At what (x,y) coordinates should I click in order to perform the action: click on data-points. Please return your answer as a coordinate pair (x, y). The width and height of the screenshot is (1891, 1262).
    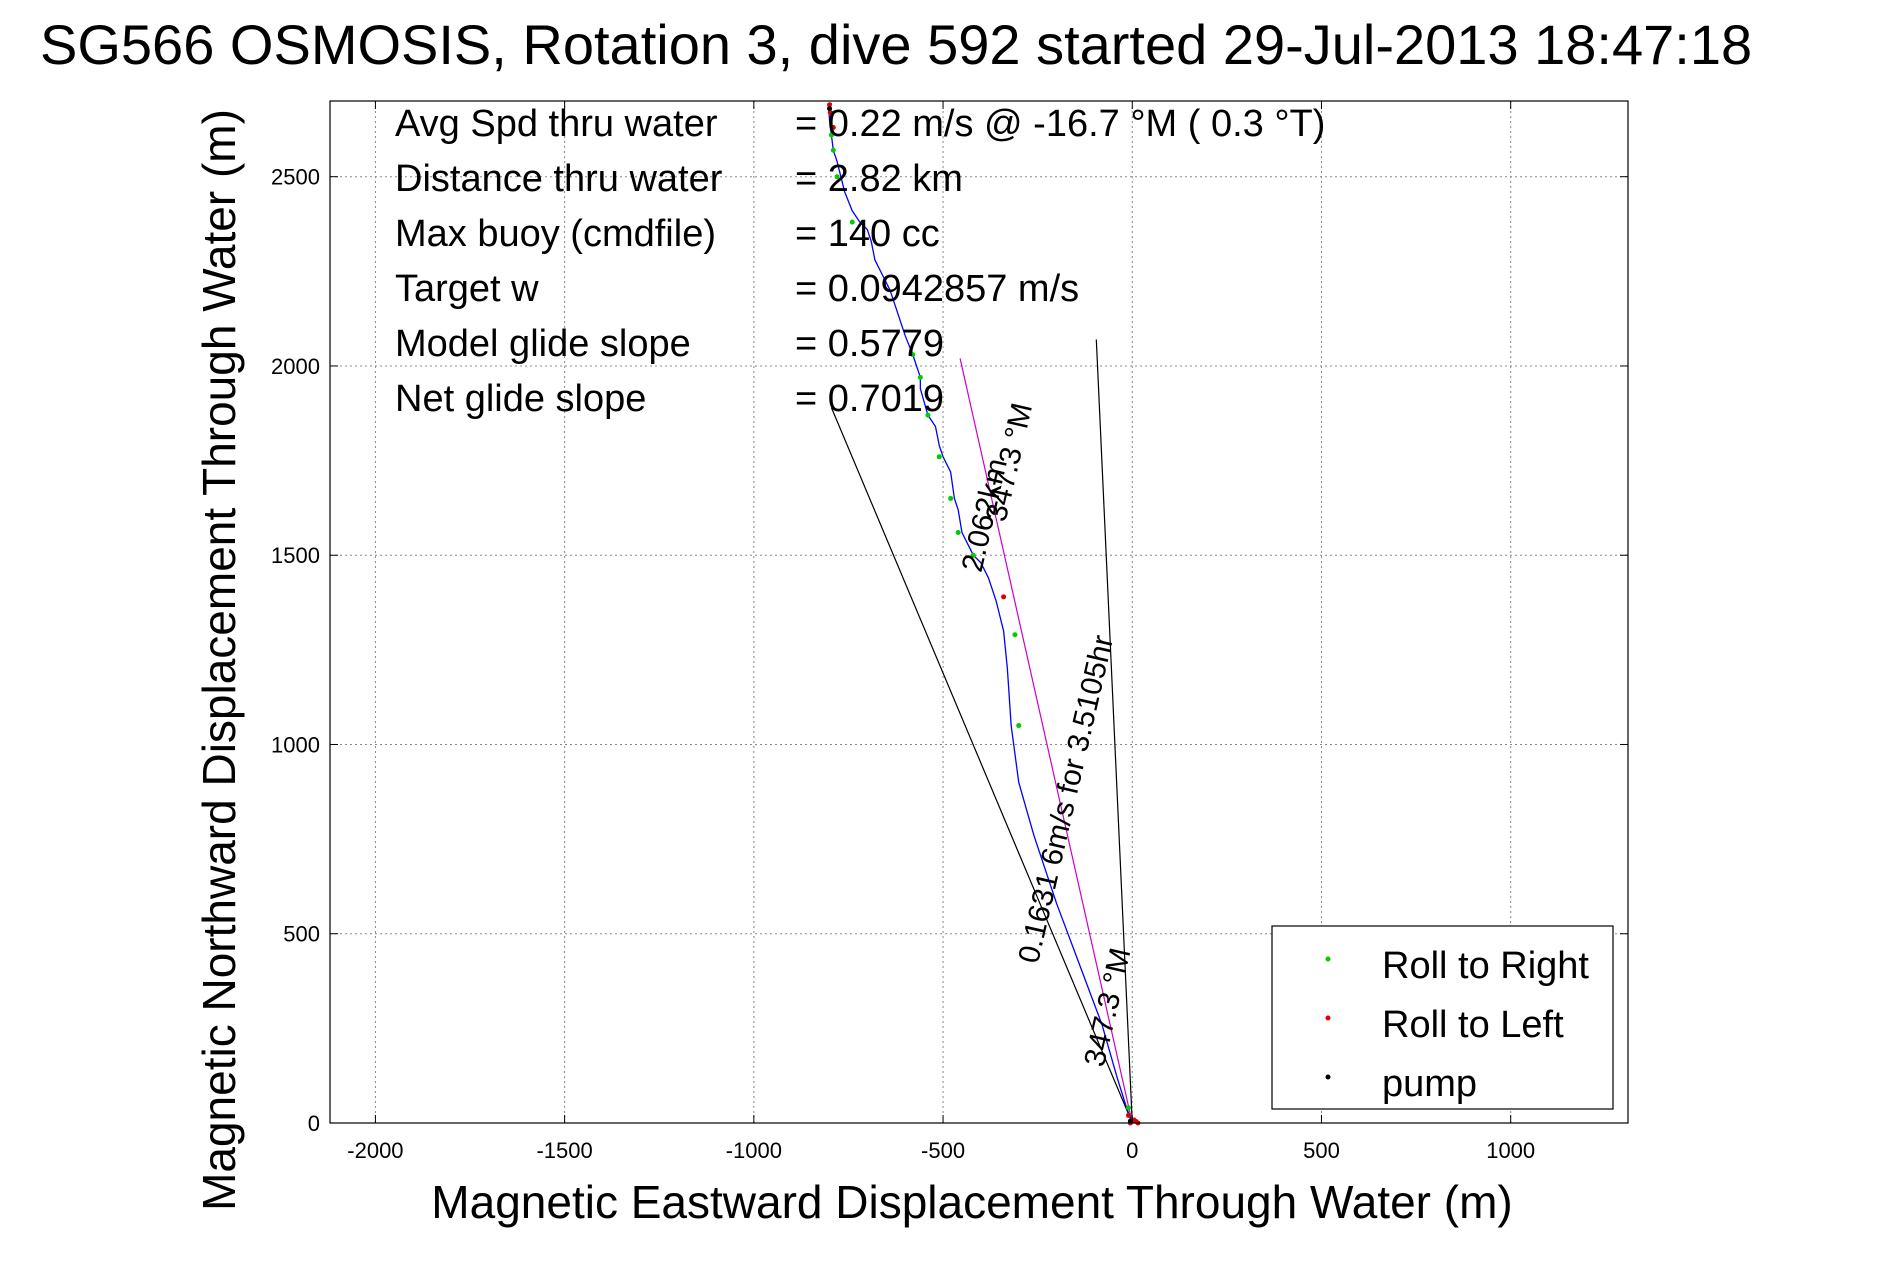
    Looking at the image, I should click on (984, 614).